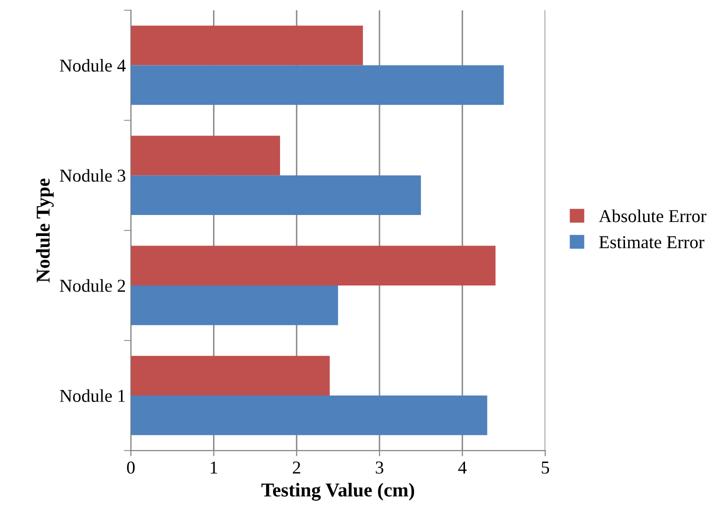  I want to click on y-tick-label: Nodule 1, so click(92, 395).